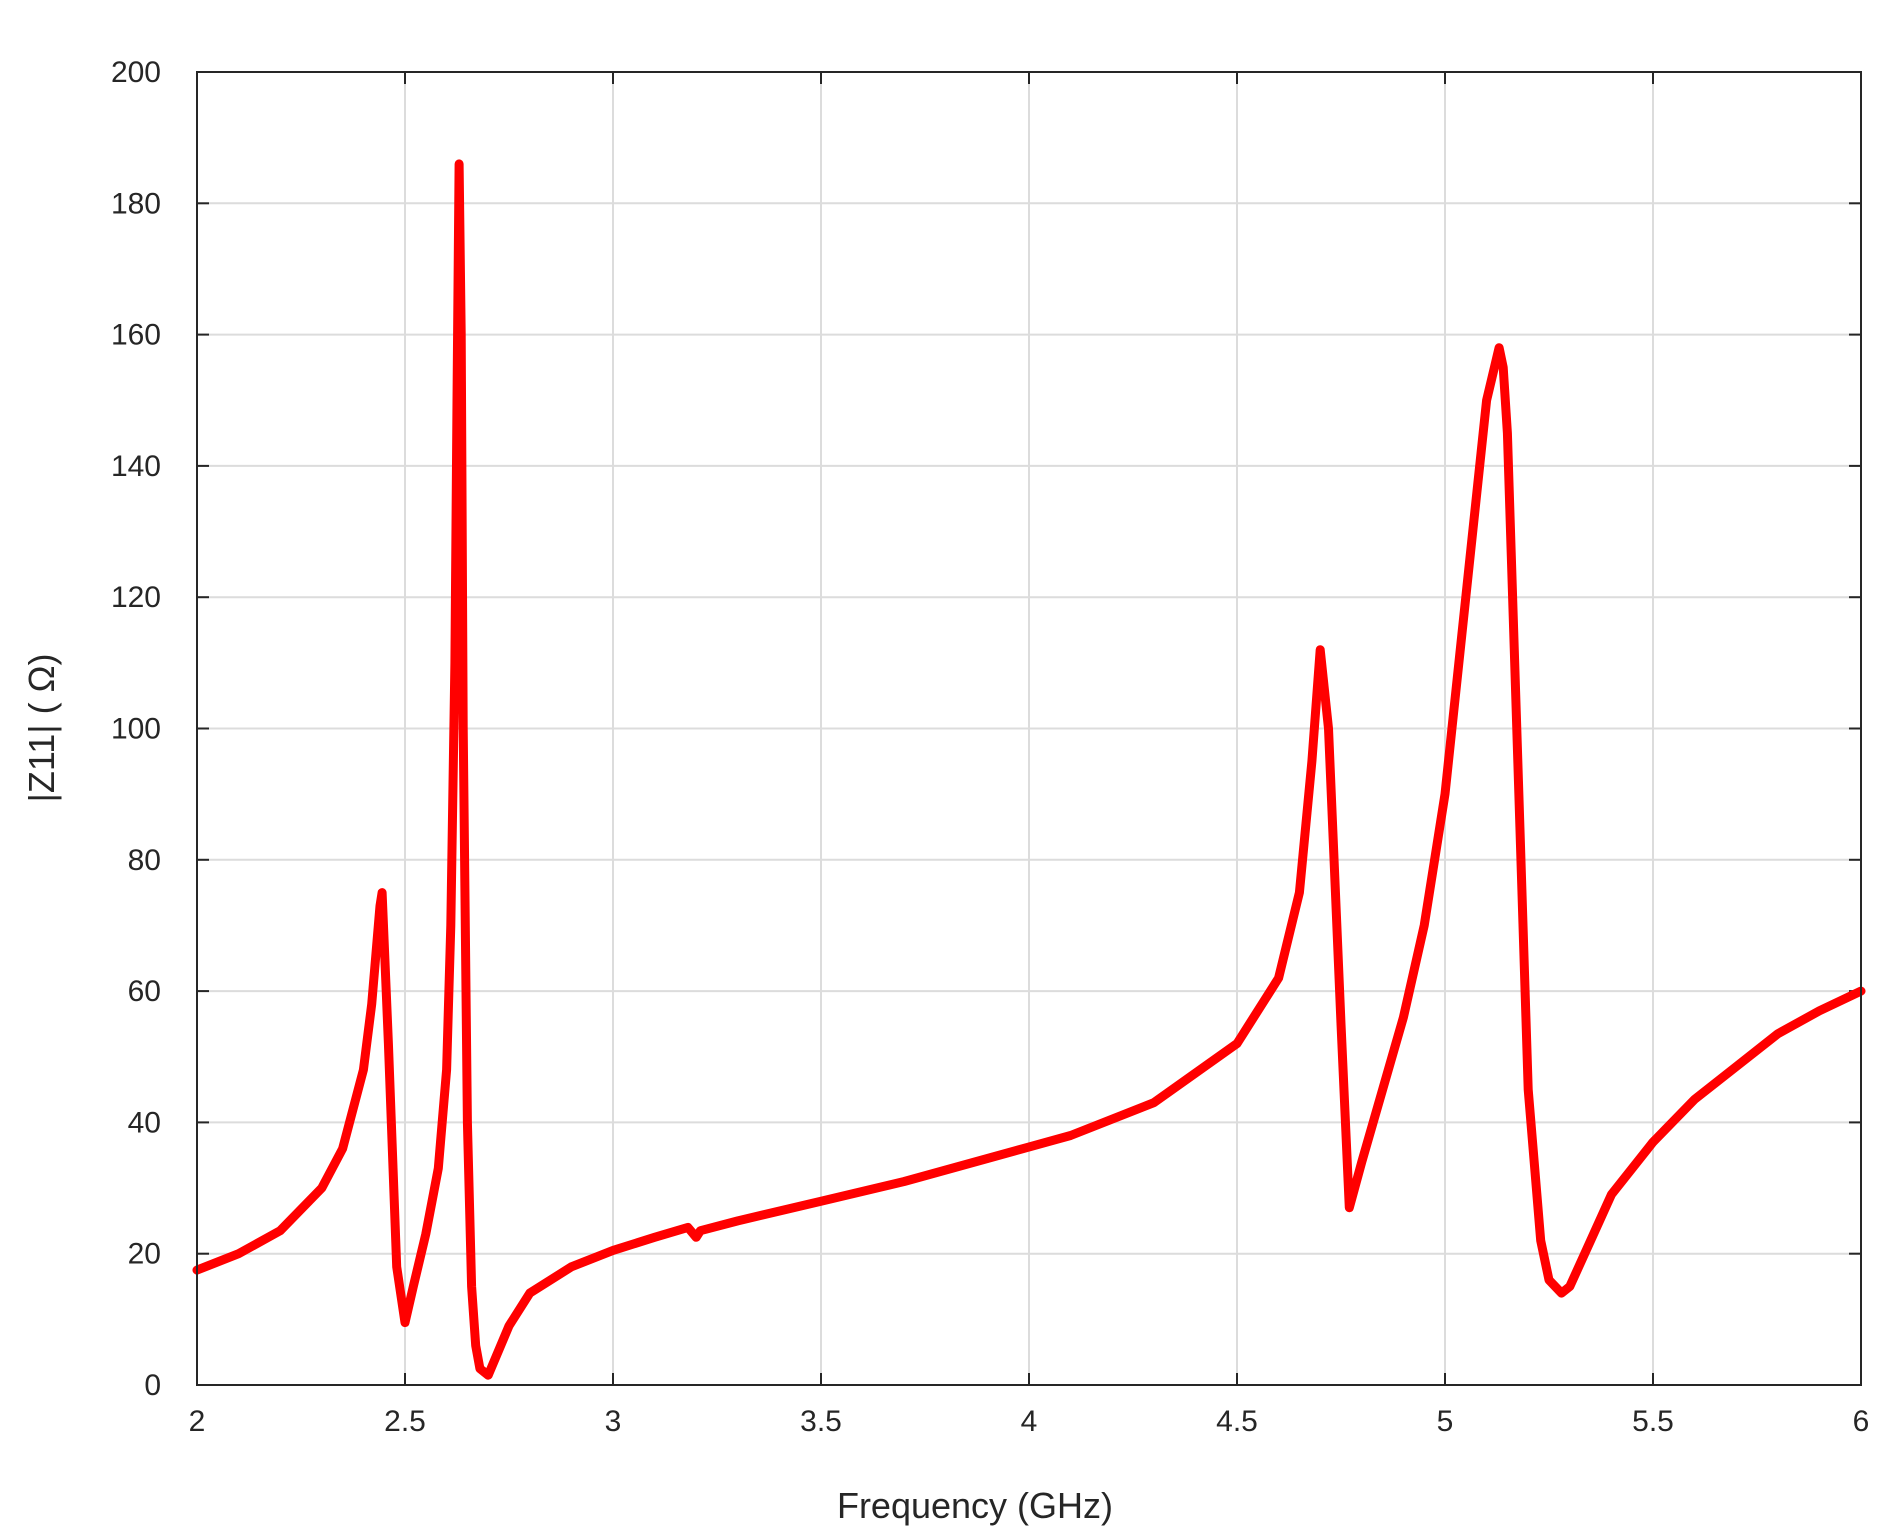  I want to click on y-tick-label: 100, so click(136, 729).